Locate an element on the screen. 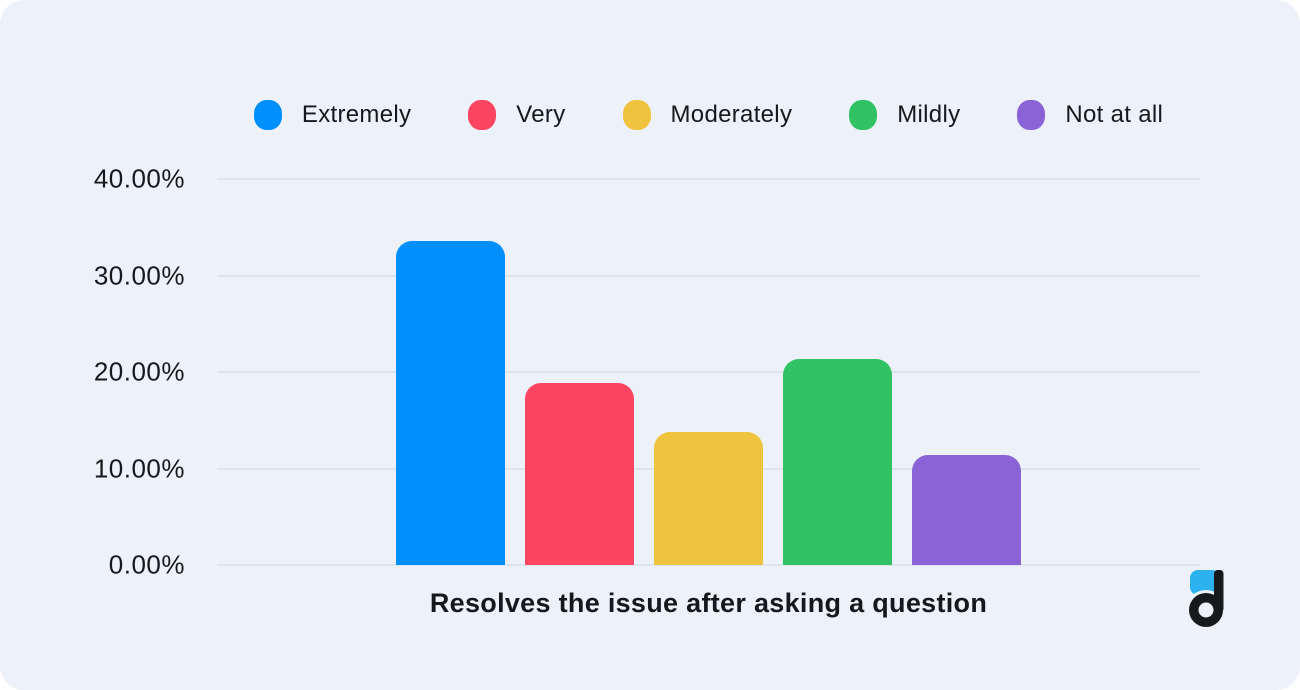 The height and width of the screenshot is (690, 1300). legend: Extremely Very Moderately Mildly Not at all is located at coordinates (708, 115).